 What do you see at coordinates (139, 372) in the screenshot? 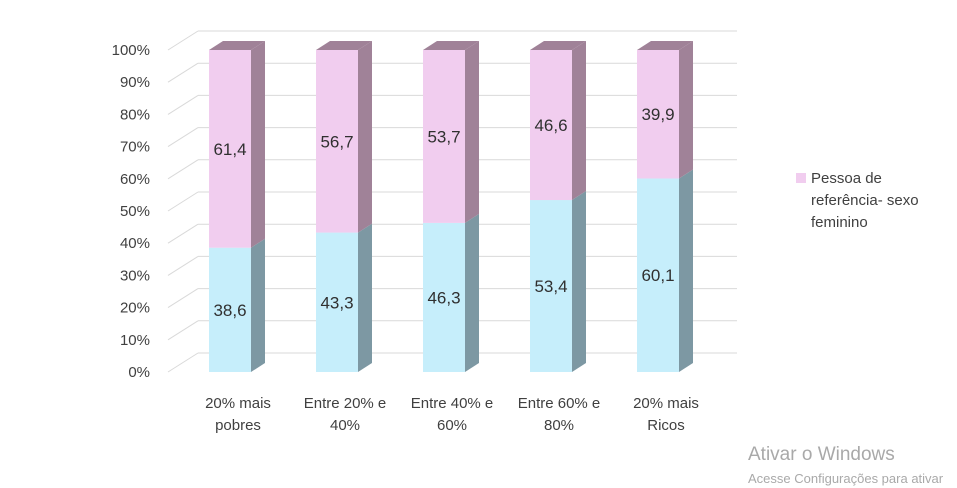
I see `y-tick-label: 0%` at bounding box center [139, 372].